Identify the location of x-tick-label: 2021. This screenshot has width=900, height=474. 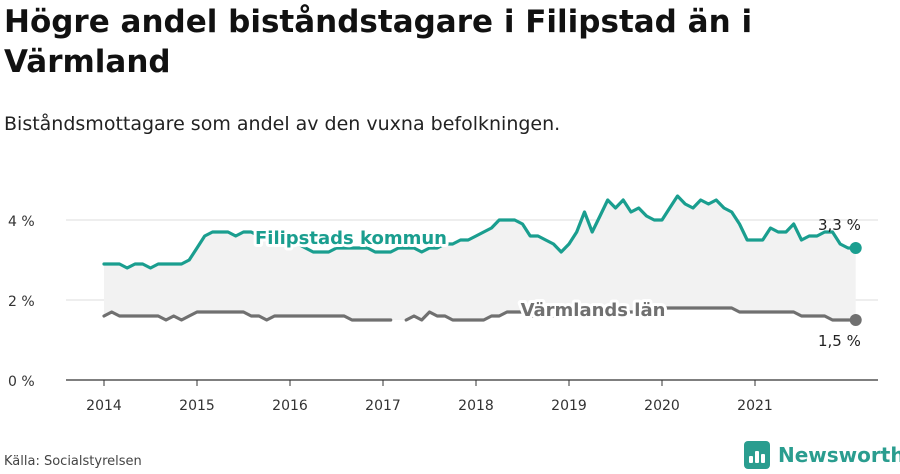
(755, 406).